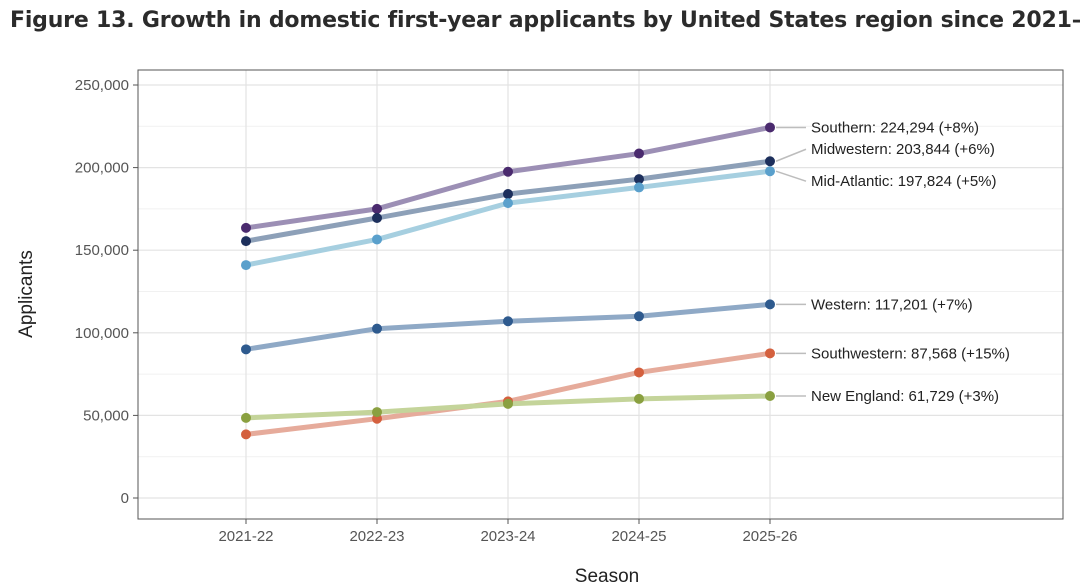 This screenshot has height=588, width=1080. What do you see at coordinates (102, 333) in the screenshot?
I see `y-tick-label: 100,000` at bounding box center [102, 333].